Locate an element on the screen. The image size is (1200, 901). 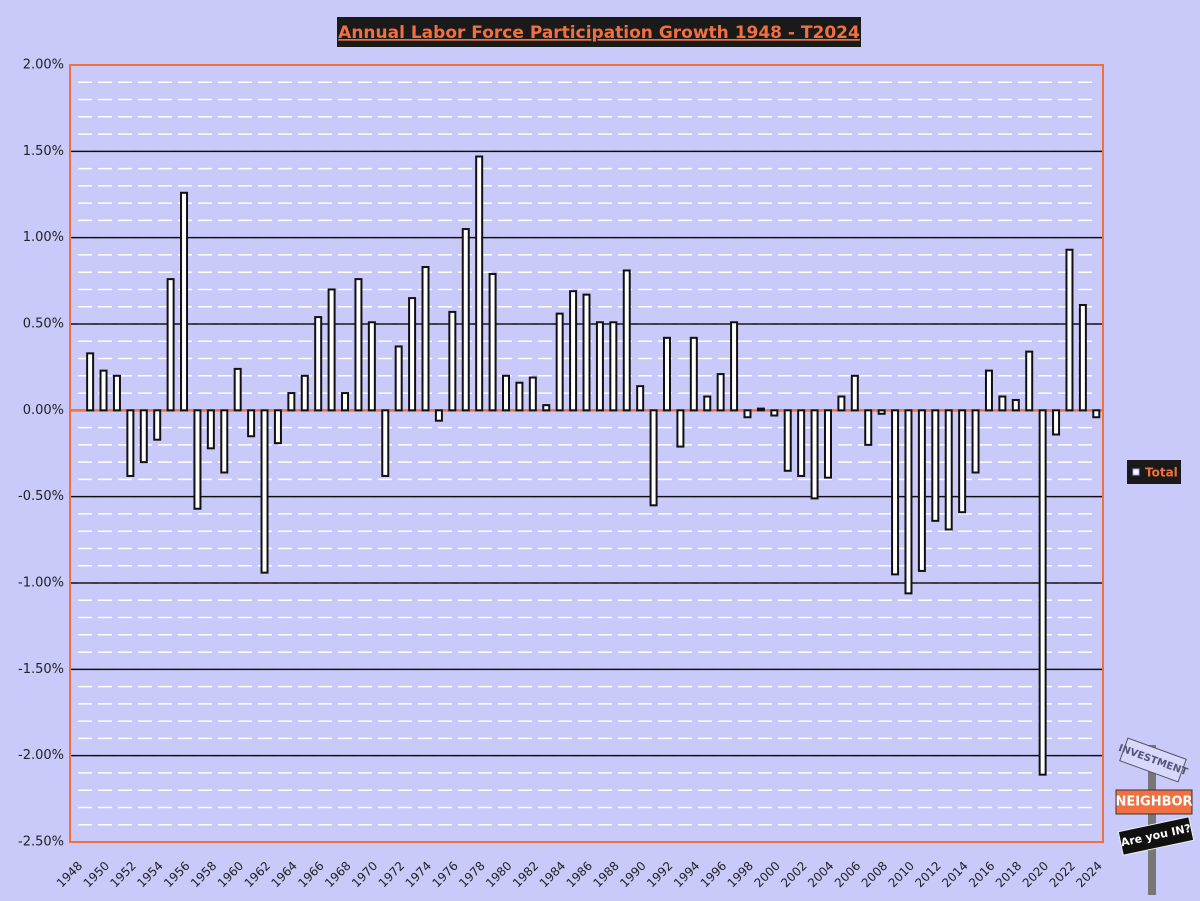
logo-text: NEIGHBOR is located at coordinates (1153, 802).